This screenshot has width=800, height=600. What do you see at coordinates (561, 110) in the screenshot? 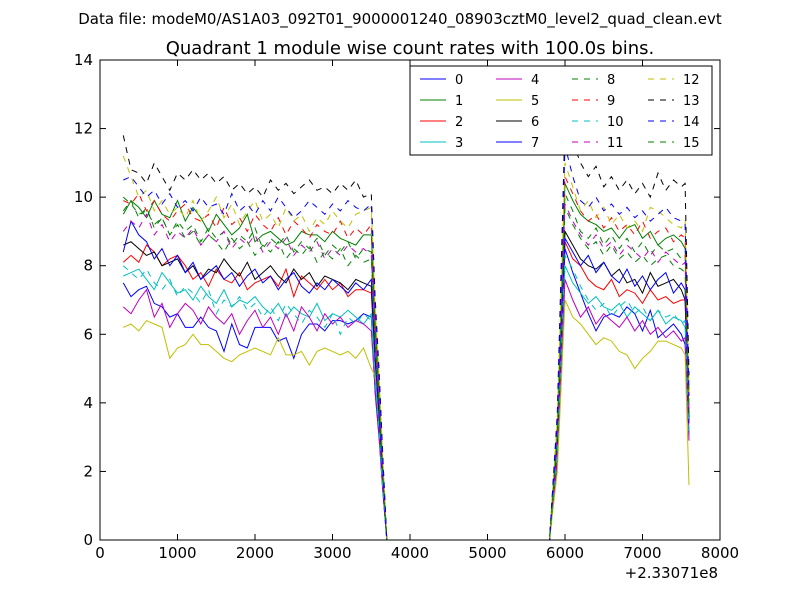
I see `legend-frame` at bounding box center [561, 110].